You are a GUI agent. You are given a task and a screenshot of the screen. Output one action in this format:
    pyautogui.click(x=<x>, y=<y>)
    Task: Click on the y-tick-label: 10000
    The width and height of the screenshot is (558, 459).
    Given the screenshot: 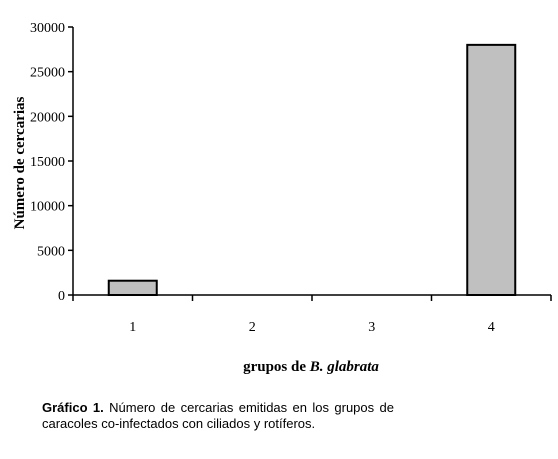 What is the action you would take?
    pyautogui.click(x=47, y=207)
    